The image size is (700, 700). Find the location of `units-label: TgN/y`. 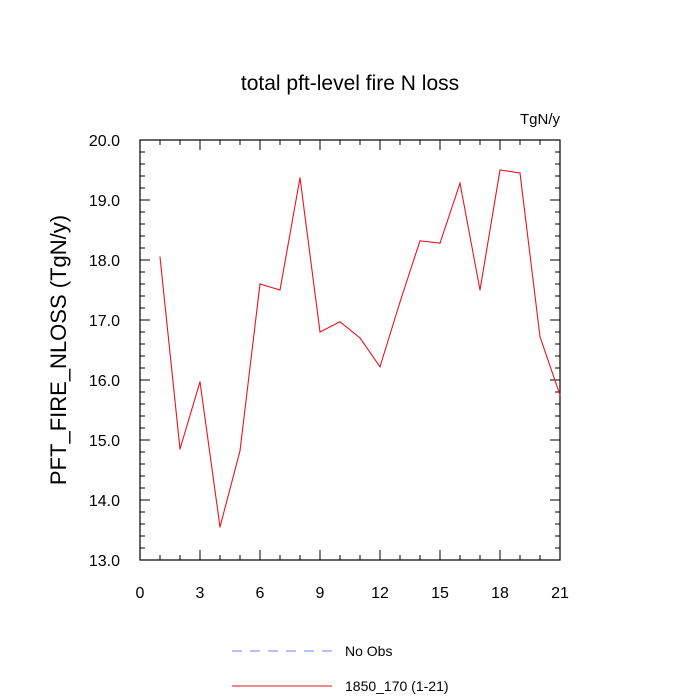

units-label: TgN/y is located at coordinates (540, 119).